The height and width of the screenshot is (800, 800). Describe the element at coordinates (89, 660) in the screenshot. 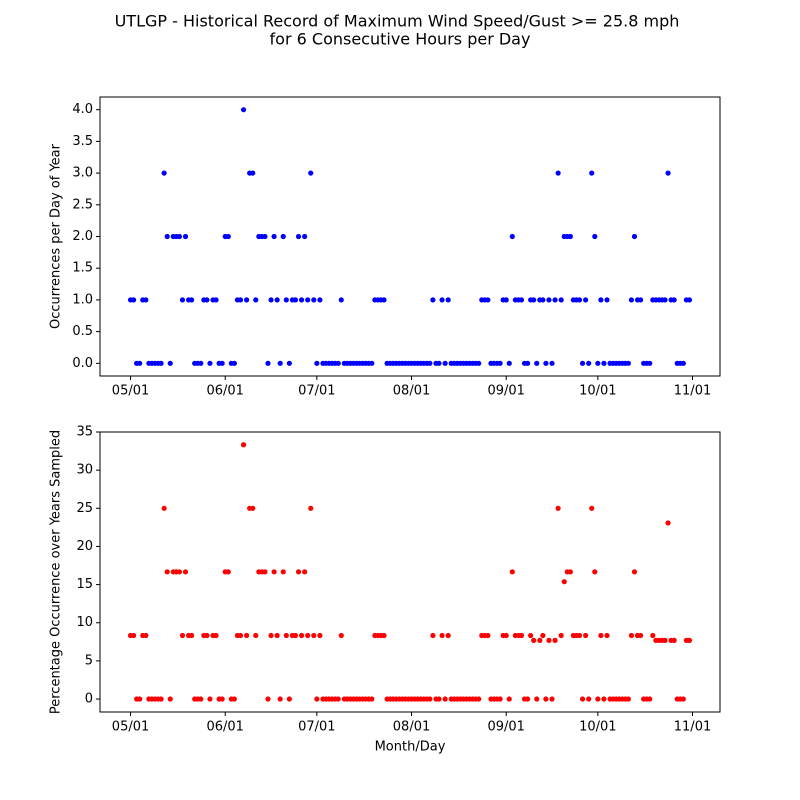

I see `y-tick-label: 5` at that location.